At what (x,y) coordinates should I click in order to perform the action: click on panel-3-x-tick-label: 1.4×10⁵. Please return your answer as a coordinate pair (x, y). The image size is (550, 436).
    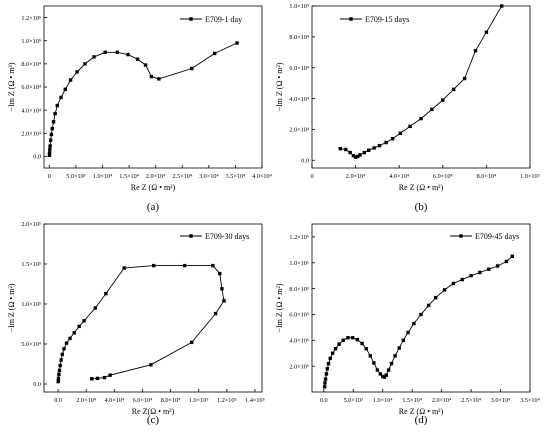
    Looking at the image, I should click on (255, 400).